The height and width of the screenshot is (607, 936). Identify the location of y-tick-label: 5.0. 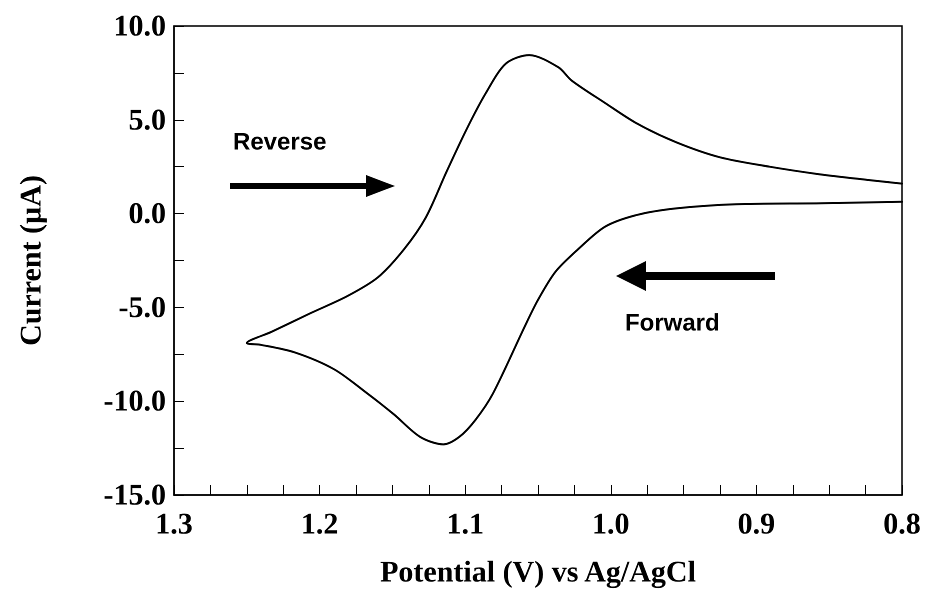
(147, 119).